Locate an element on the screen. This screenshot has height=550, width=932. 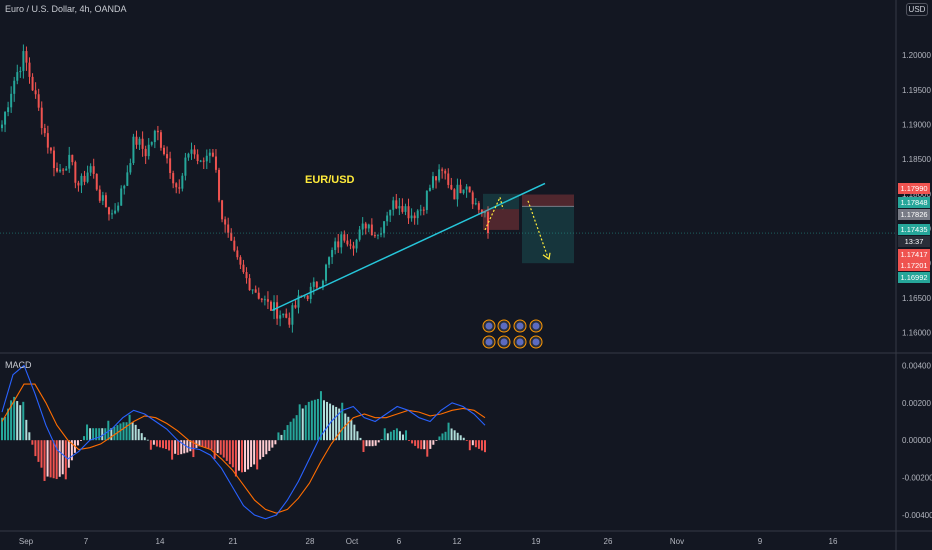
price-axis-label: 1.17990 is located at coordinates (913, 188).